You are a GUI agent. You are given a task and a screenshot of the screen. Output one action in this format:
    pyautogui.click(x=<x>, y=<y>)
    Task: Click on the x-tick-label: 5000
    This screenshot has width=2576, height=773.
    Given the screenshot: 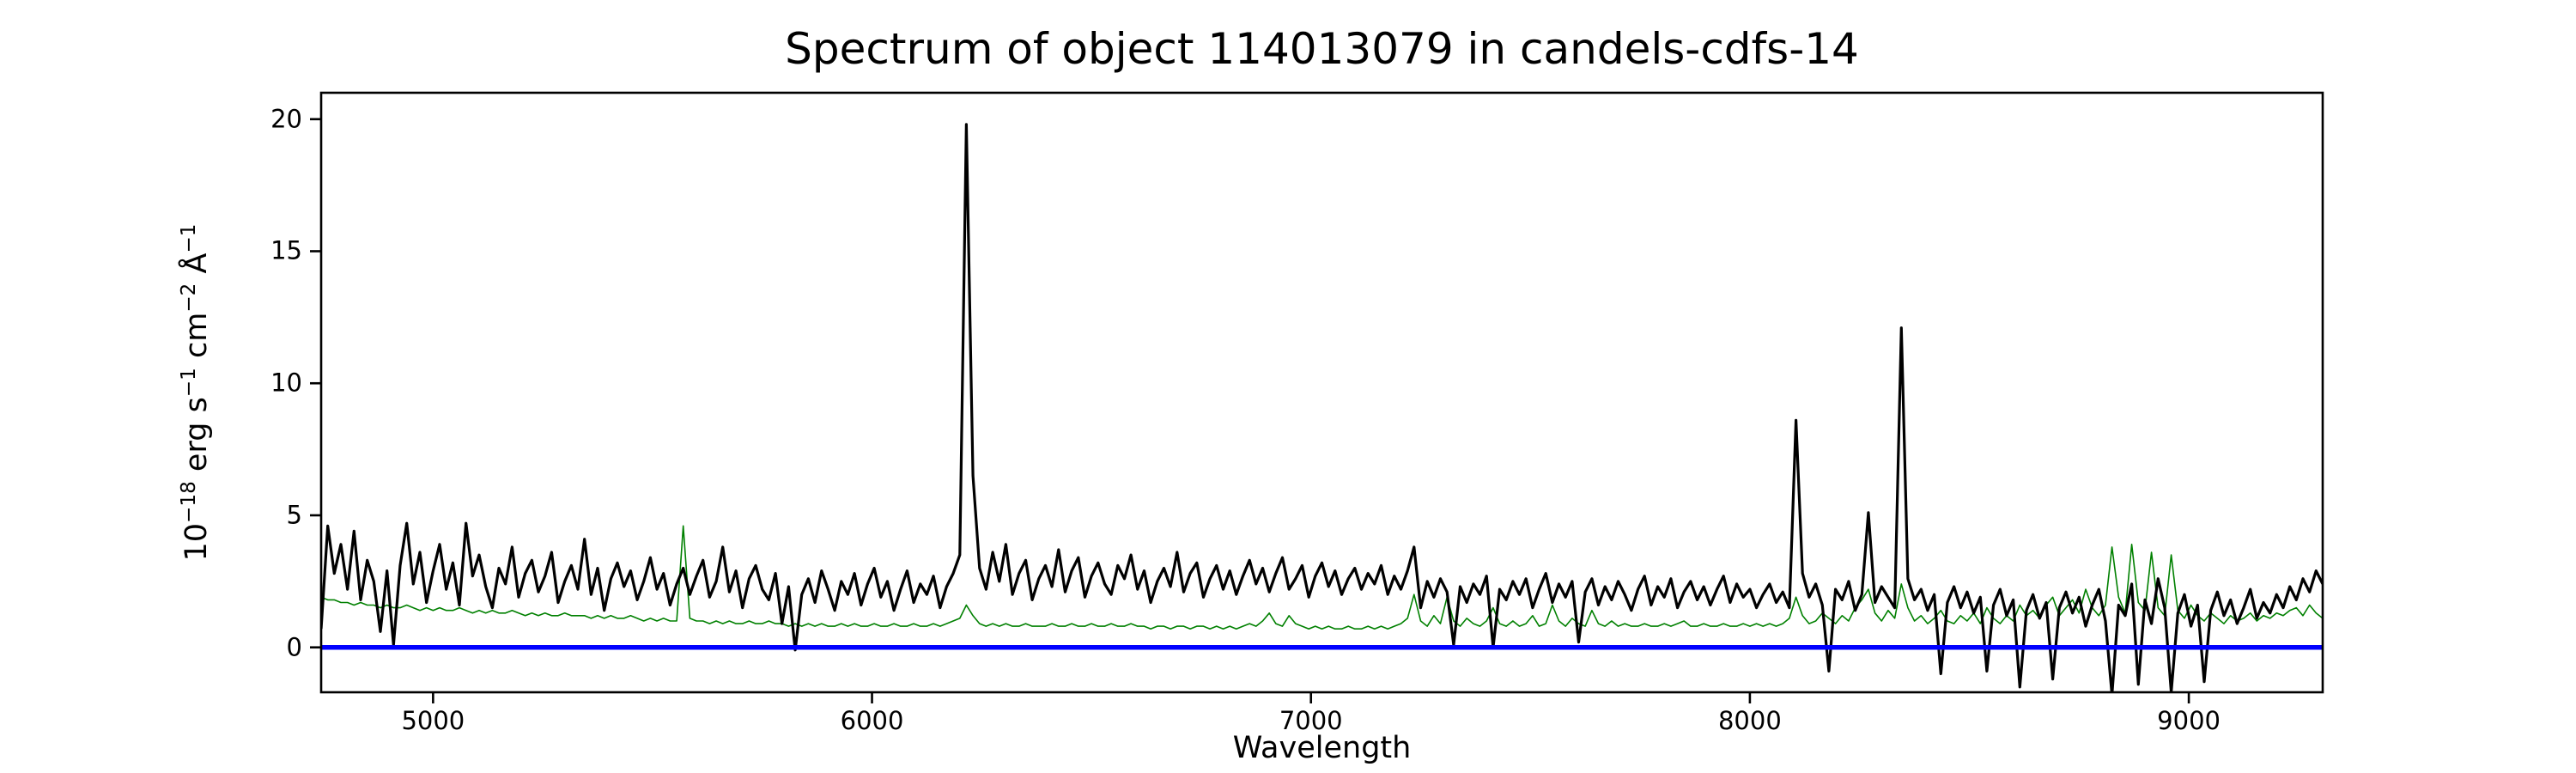 What is the action you would take?
    pyautogui.click(x=433, y=720)
    